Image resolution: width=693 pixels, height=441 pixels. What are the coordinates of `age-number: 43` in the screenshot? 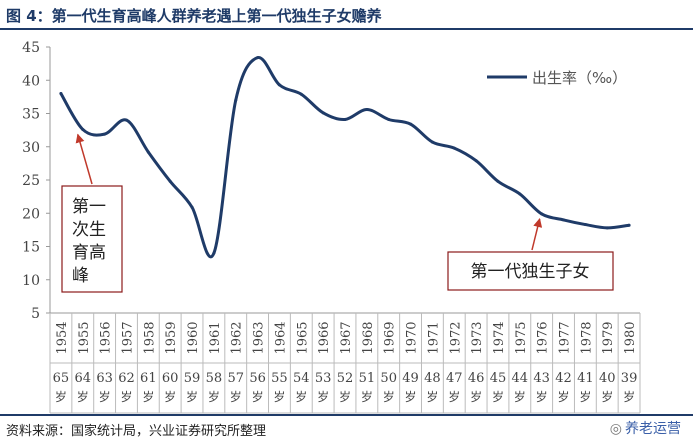 It's located at (541, 378).